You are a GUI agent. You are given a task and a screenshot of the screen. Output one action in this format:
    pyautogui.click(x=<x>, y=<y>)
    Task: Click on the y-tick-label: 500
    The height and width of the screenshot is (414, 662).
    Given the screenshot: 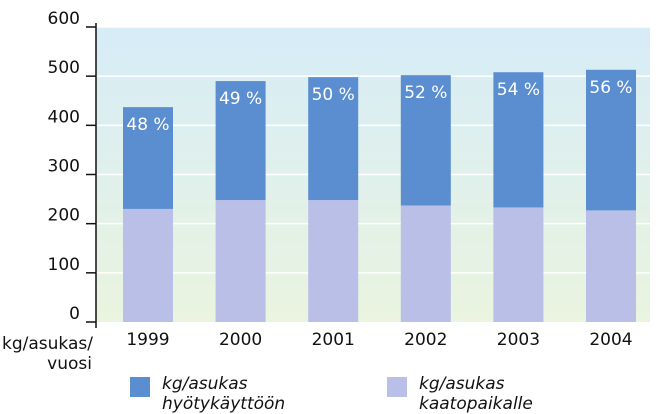 What is the action you would take?
    pyautogui.click(x=64, y=68)
    